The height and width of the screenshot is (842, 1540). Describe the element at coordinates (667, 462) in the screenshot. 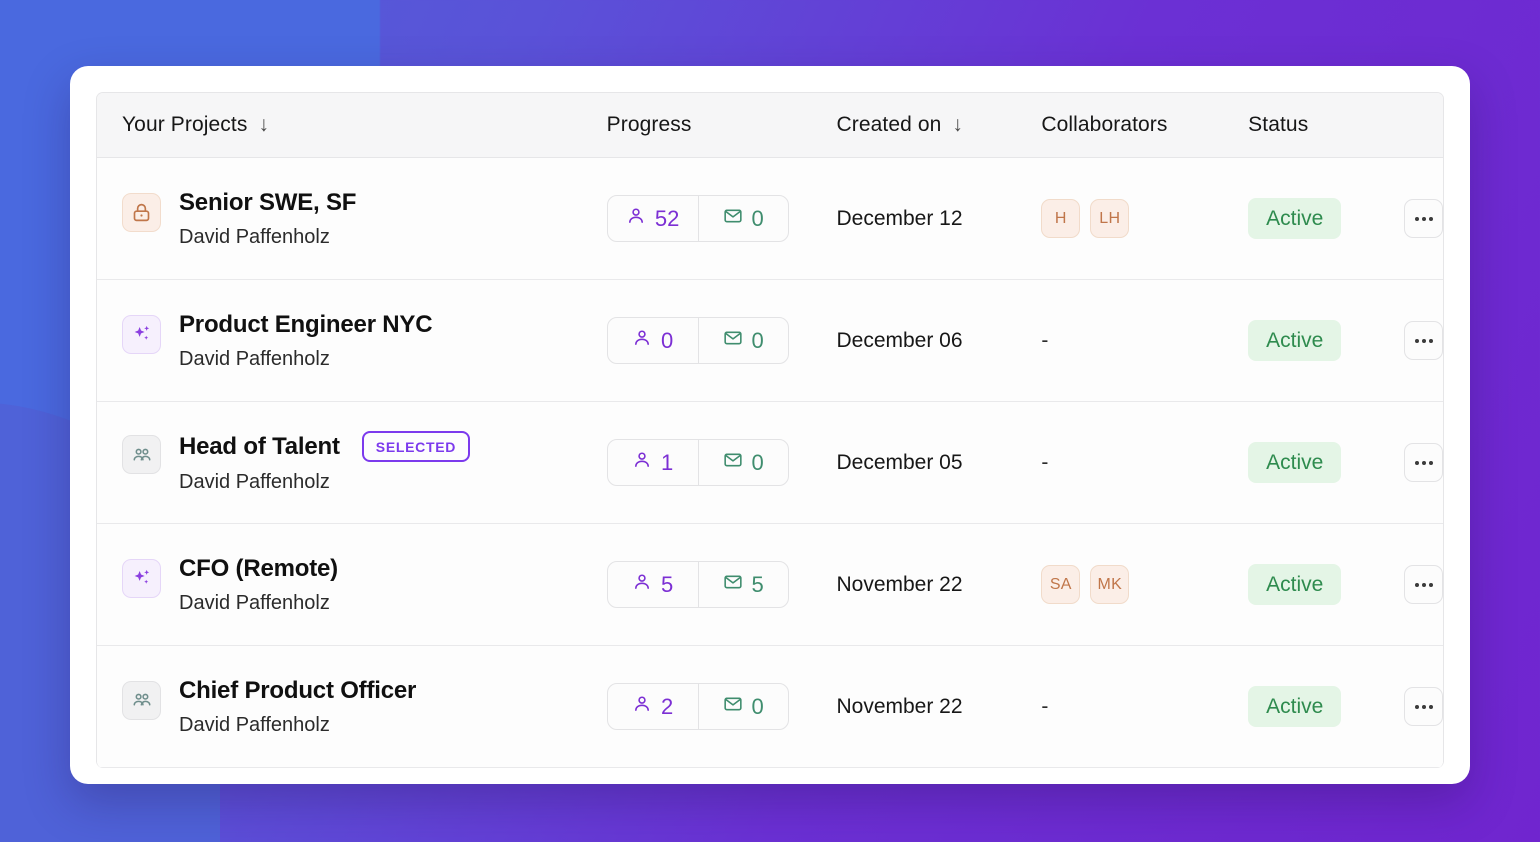

I see `candidate-count: 1` at that location.